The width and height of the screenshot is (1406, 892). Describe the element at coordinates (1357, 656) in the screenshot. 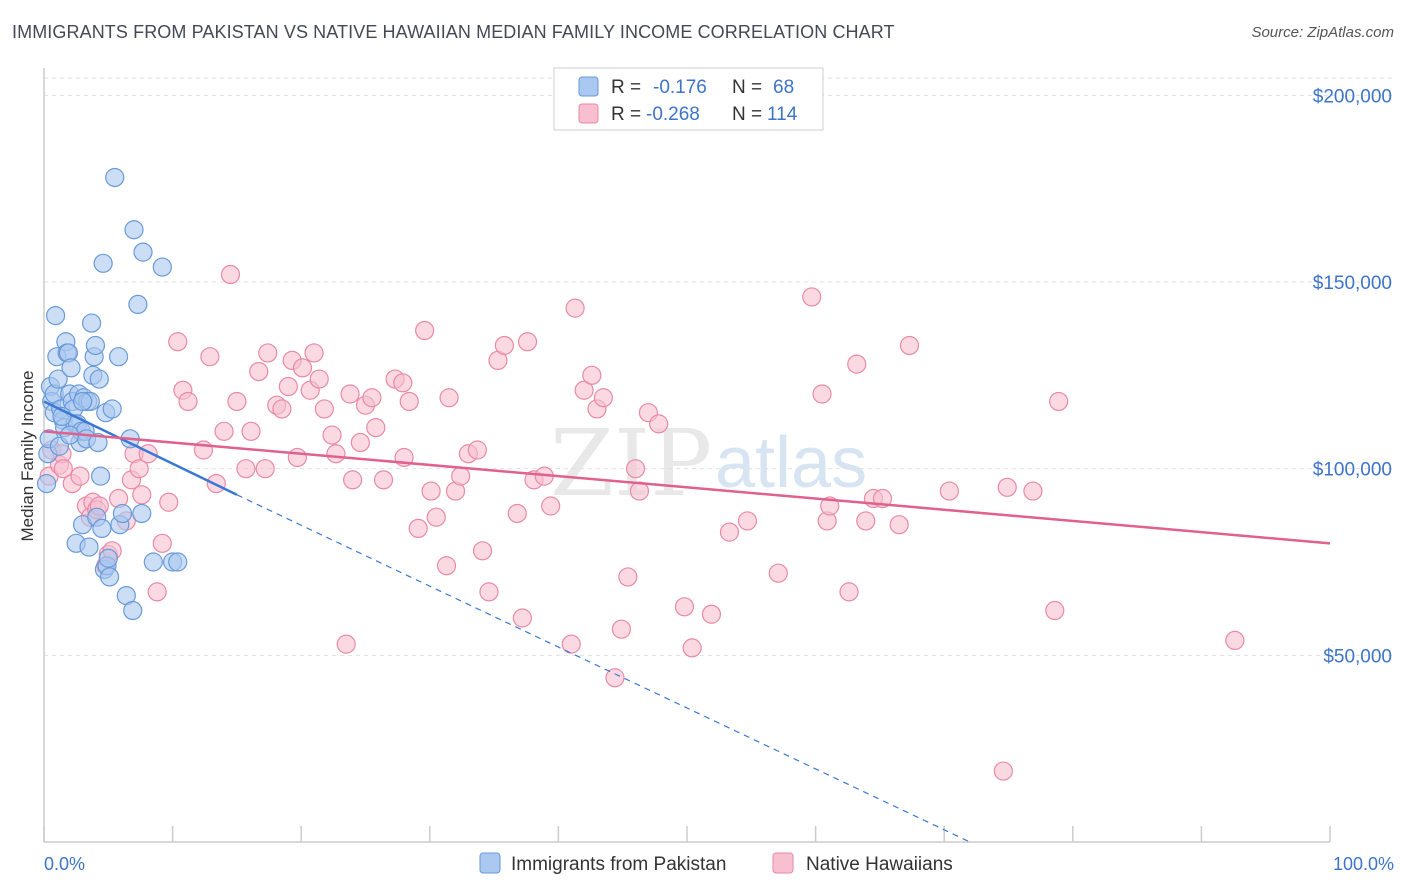

I see `y-tick-label-0: $50,000` at that location.